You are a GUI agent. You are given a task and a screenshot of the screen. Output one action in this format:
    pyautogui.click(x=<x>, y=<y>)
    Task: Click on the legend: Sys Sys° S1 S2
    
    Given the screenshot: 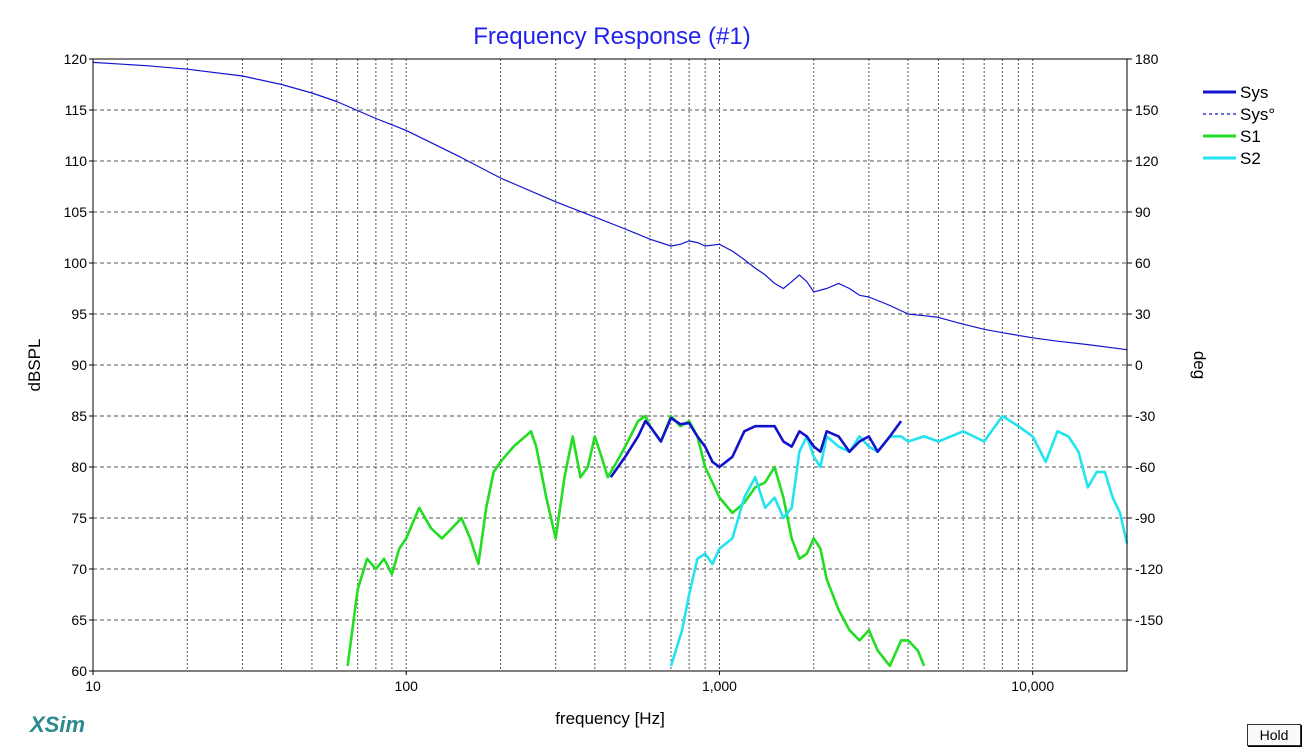 What is the action you would take?
    pyautogui.click(x=1239, y=125)
    